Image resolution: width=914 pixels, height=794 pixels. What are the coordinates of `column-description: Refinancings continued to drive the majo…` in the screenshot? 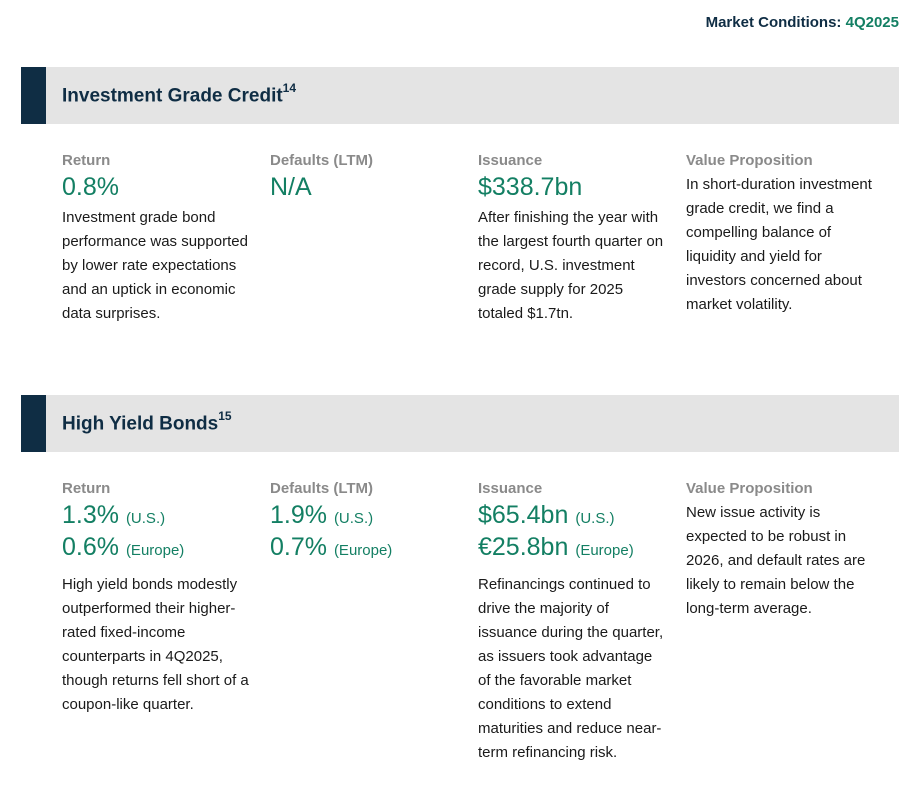 It's located at (571, 668).